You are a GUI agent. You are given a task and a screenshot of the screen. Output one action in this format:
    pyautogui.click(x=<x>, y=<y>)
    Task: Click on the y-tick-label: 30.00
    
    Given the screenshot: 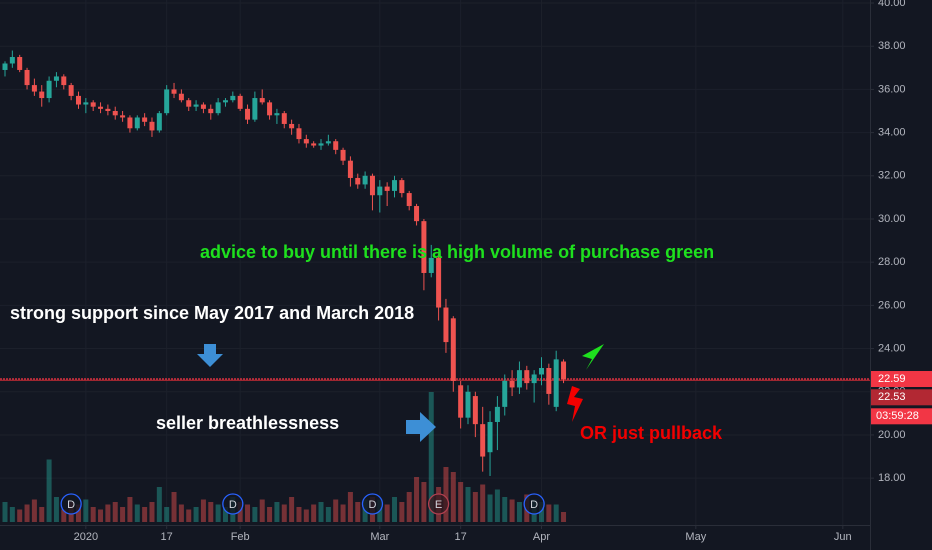 What is the action you would take?
    pyautogui.click(x=892, y=219)
    